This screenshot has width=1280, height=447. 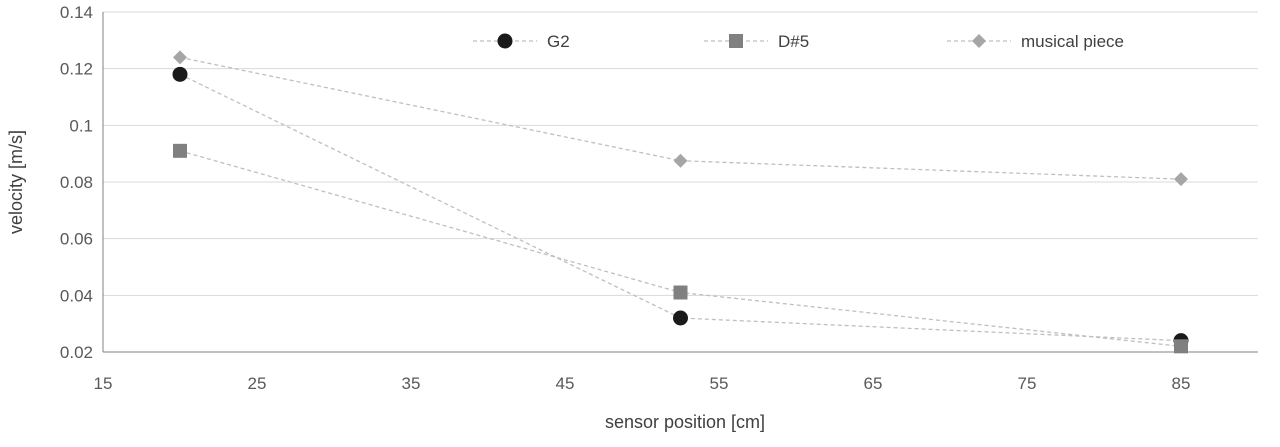 I want to click on x-tick-label: 35, so click(x=411, y=383).